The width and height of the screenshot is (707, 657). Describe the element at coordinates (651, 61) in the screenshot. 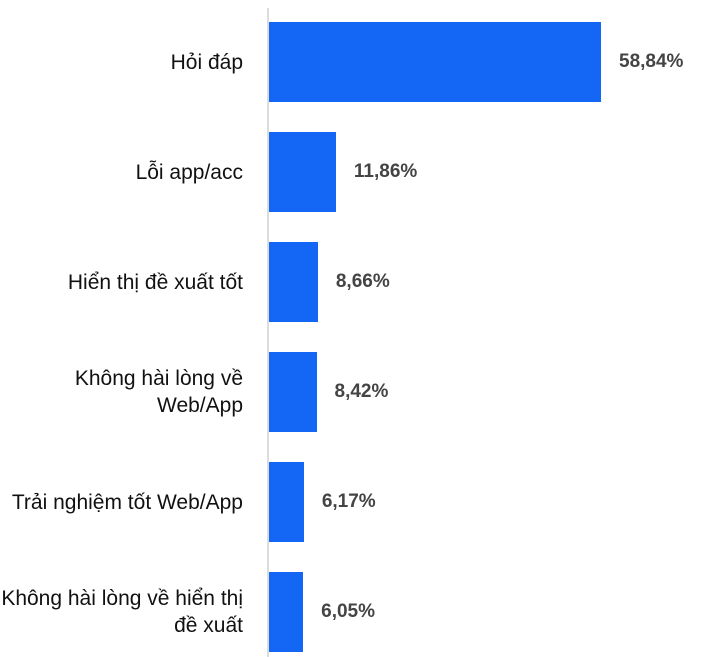

I see `value-label: 58,84%` at that location.